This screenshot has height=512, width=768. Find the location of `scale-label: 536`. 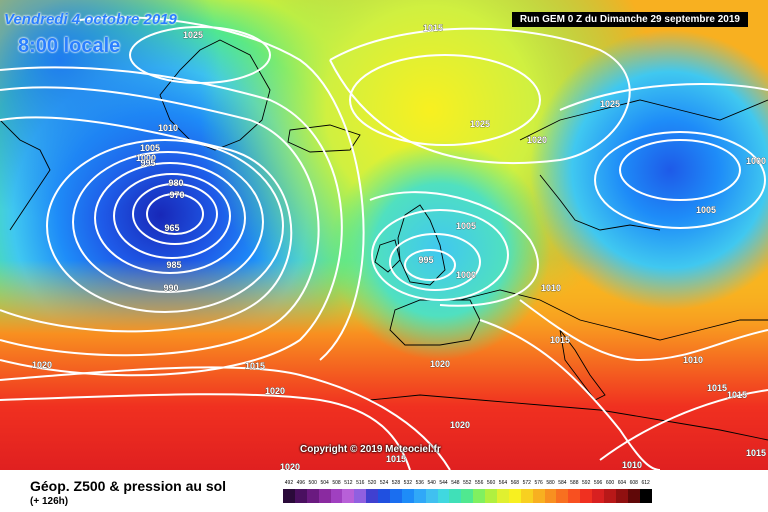

scale-label: 536 is located at coordinates (419, 483).